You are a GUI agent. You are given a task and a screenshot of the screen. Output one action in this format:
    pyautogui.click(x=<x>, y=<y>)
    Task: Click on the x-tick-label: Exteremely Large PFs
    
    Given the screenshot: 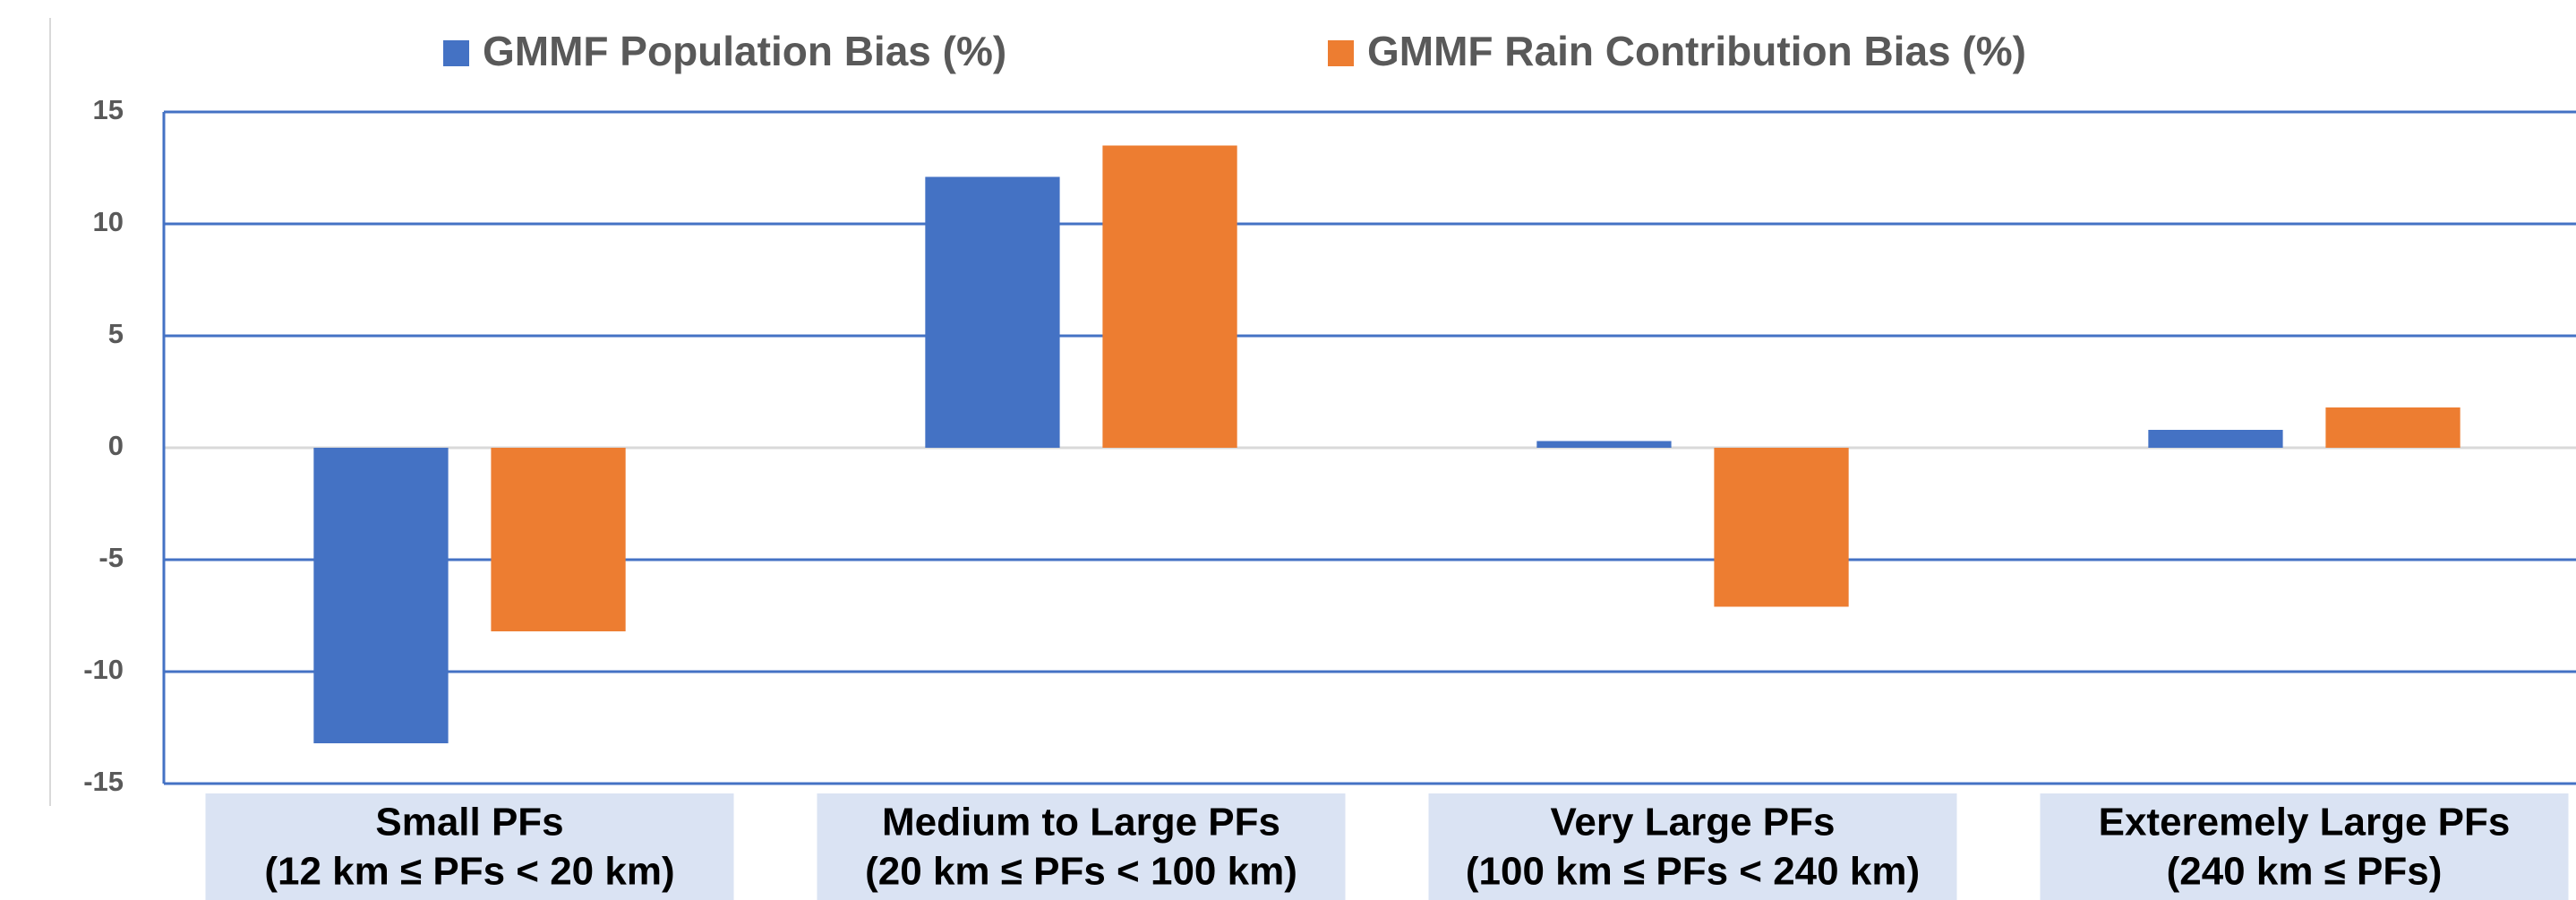 What is the action you would take?
    pyautogui.click(x=2305, y=823)
    